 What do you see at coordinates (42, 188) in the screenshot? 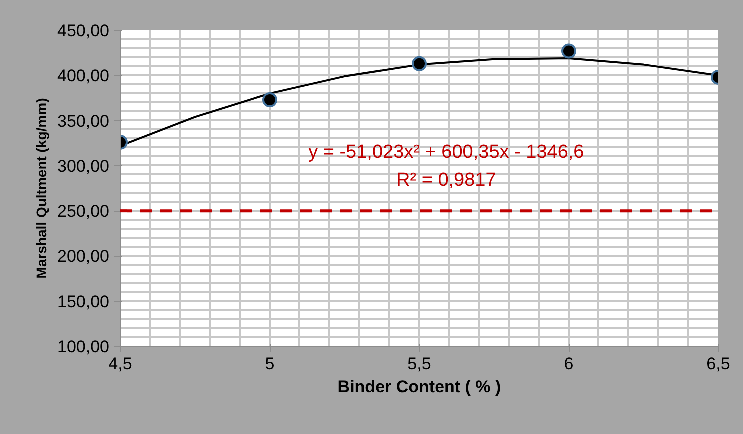
I see `y-axis-title: Marshall Qultment (kg/mm)` at bounding box center [42, 188].